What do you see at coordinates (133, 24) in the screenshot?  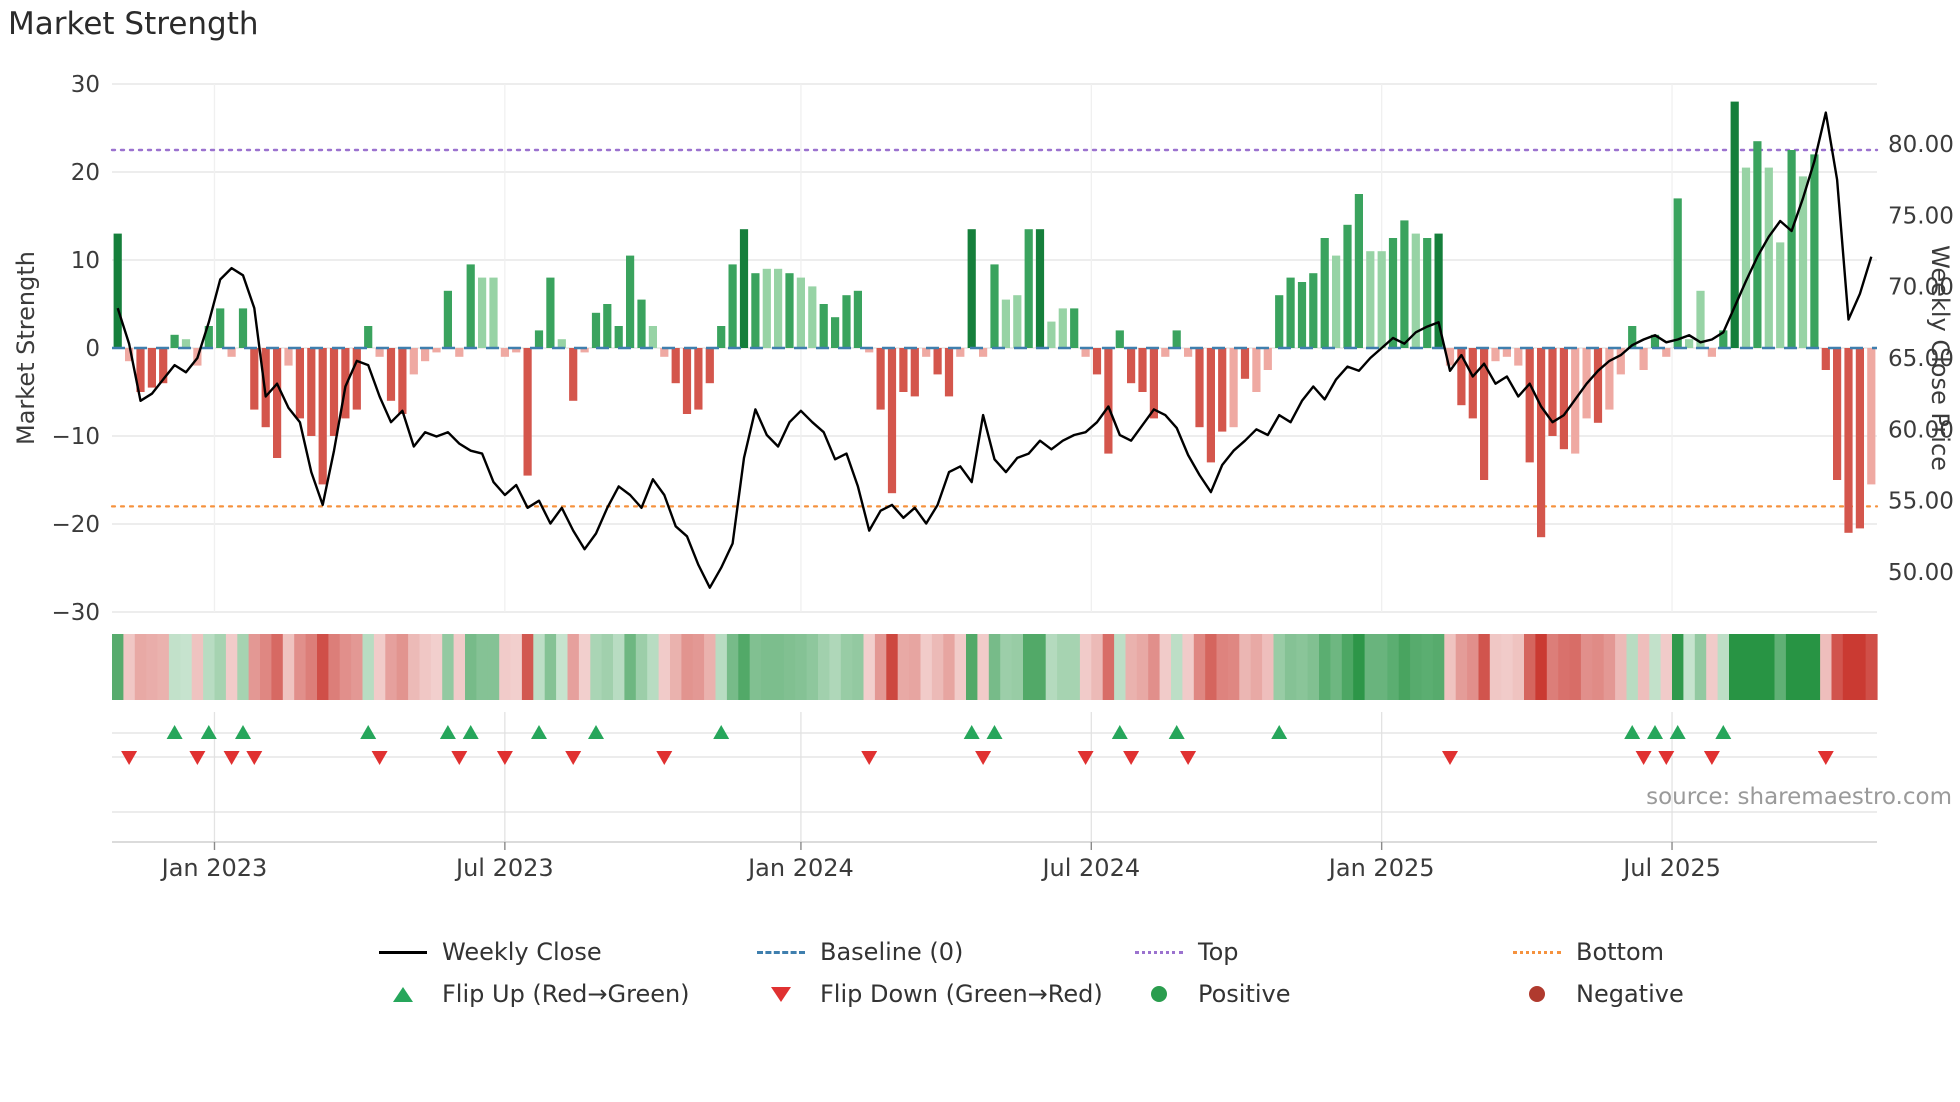 I see `page-title: Market Strength` at bounding box center [133, 24].